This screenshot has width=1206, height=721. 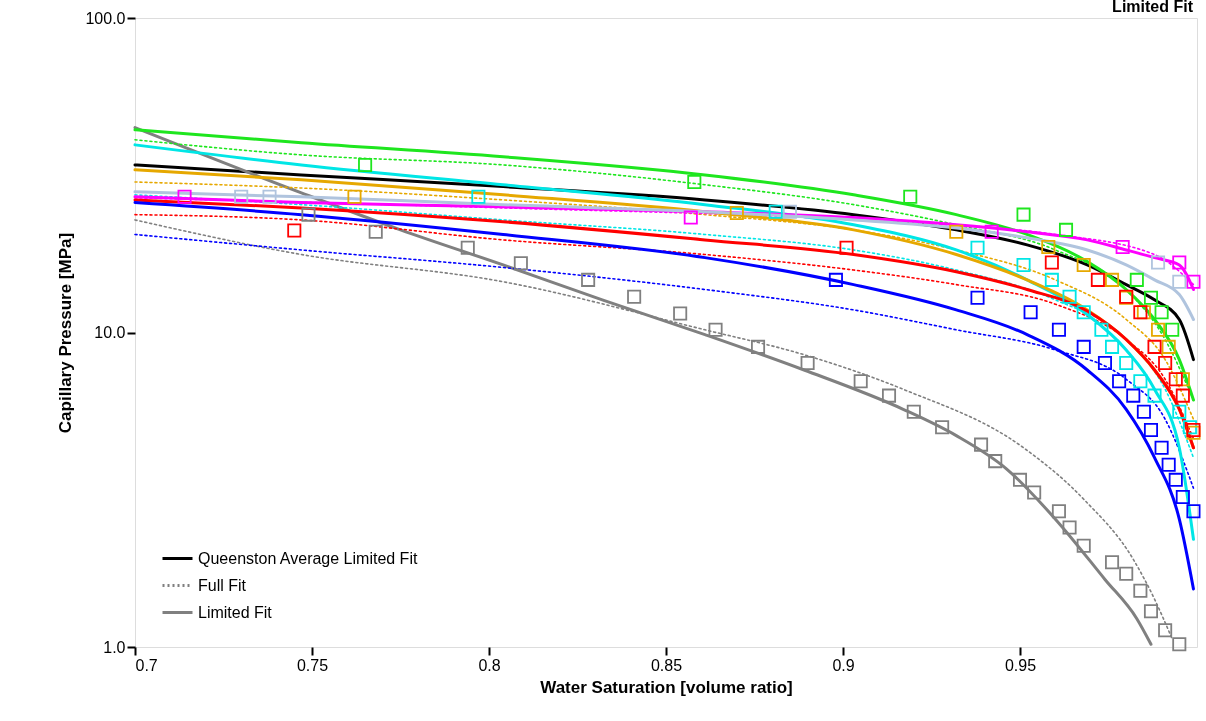 I want to click on legend-label: Limited Fit, so click(x=235, y=612).